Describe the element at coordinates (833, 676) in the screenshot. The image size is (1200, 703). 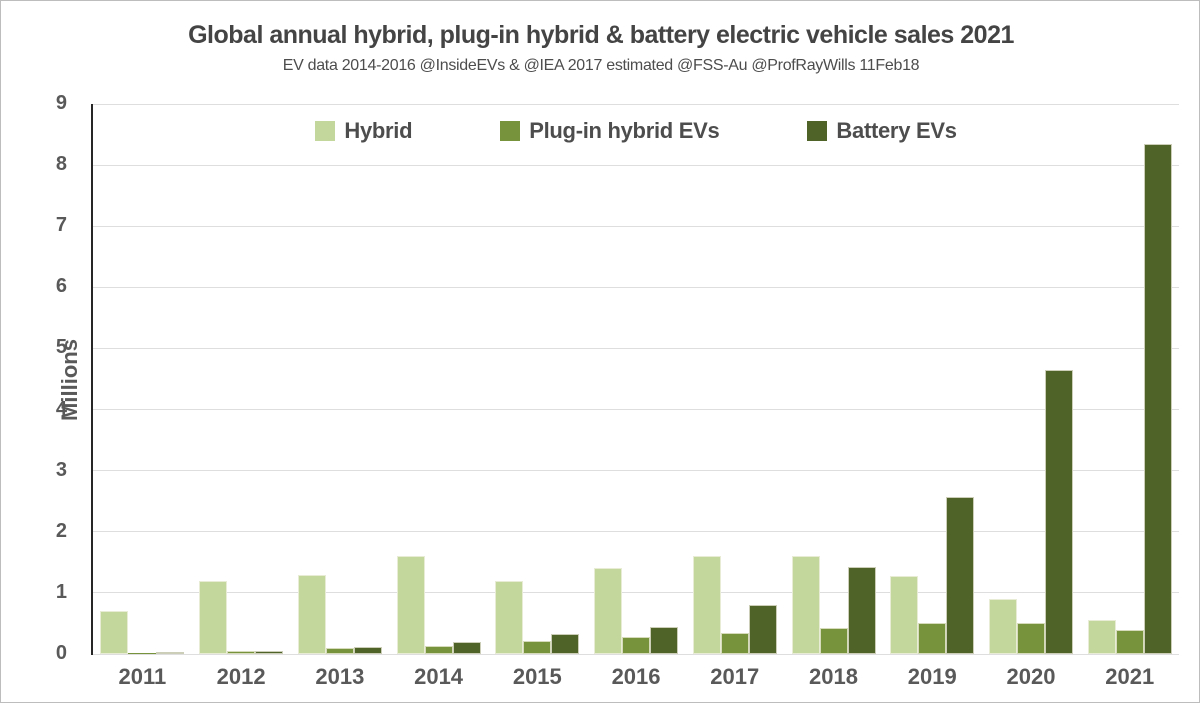
I see `x-tick-label-2018: 2018` at that location.